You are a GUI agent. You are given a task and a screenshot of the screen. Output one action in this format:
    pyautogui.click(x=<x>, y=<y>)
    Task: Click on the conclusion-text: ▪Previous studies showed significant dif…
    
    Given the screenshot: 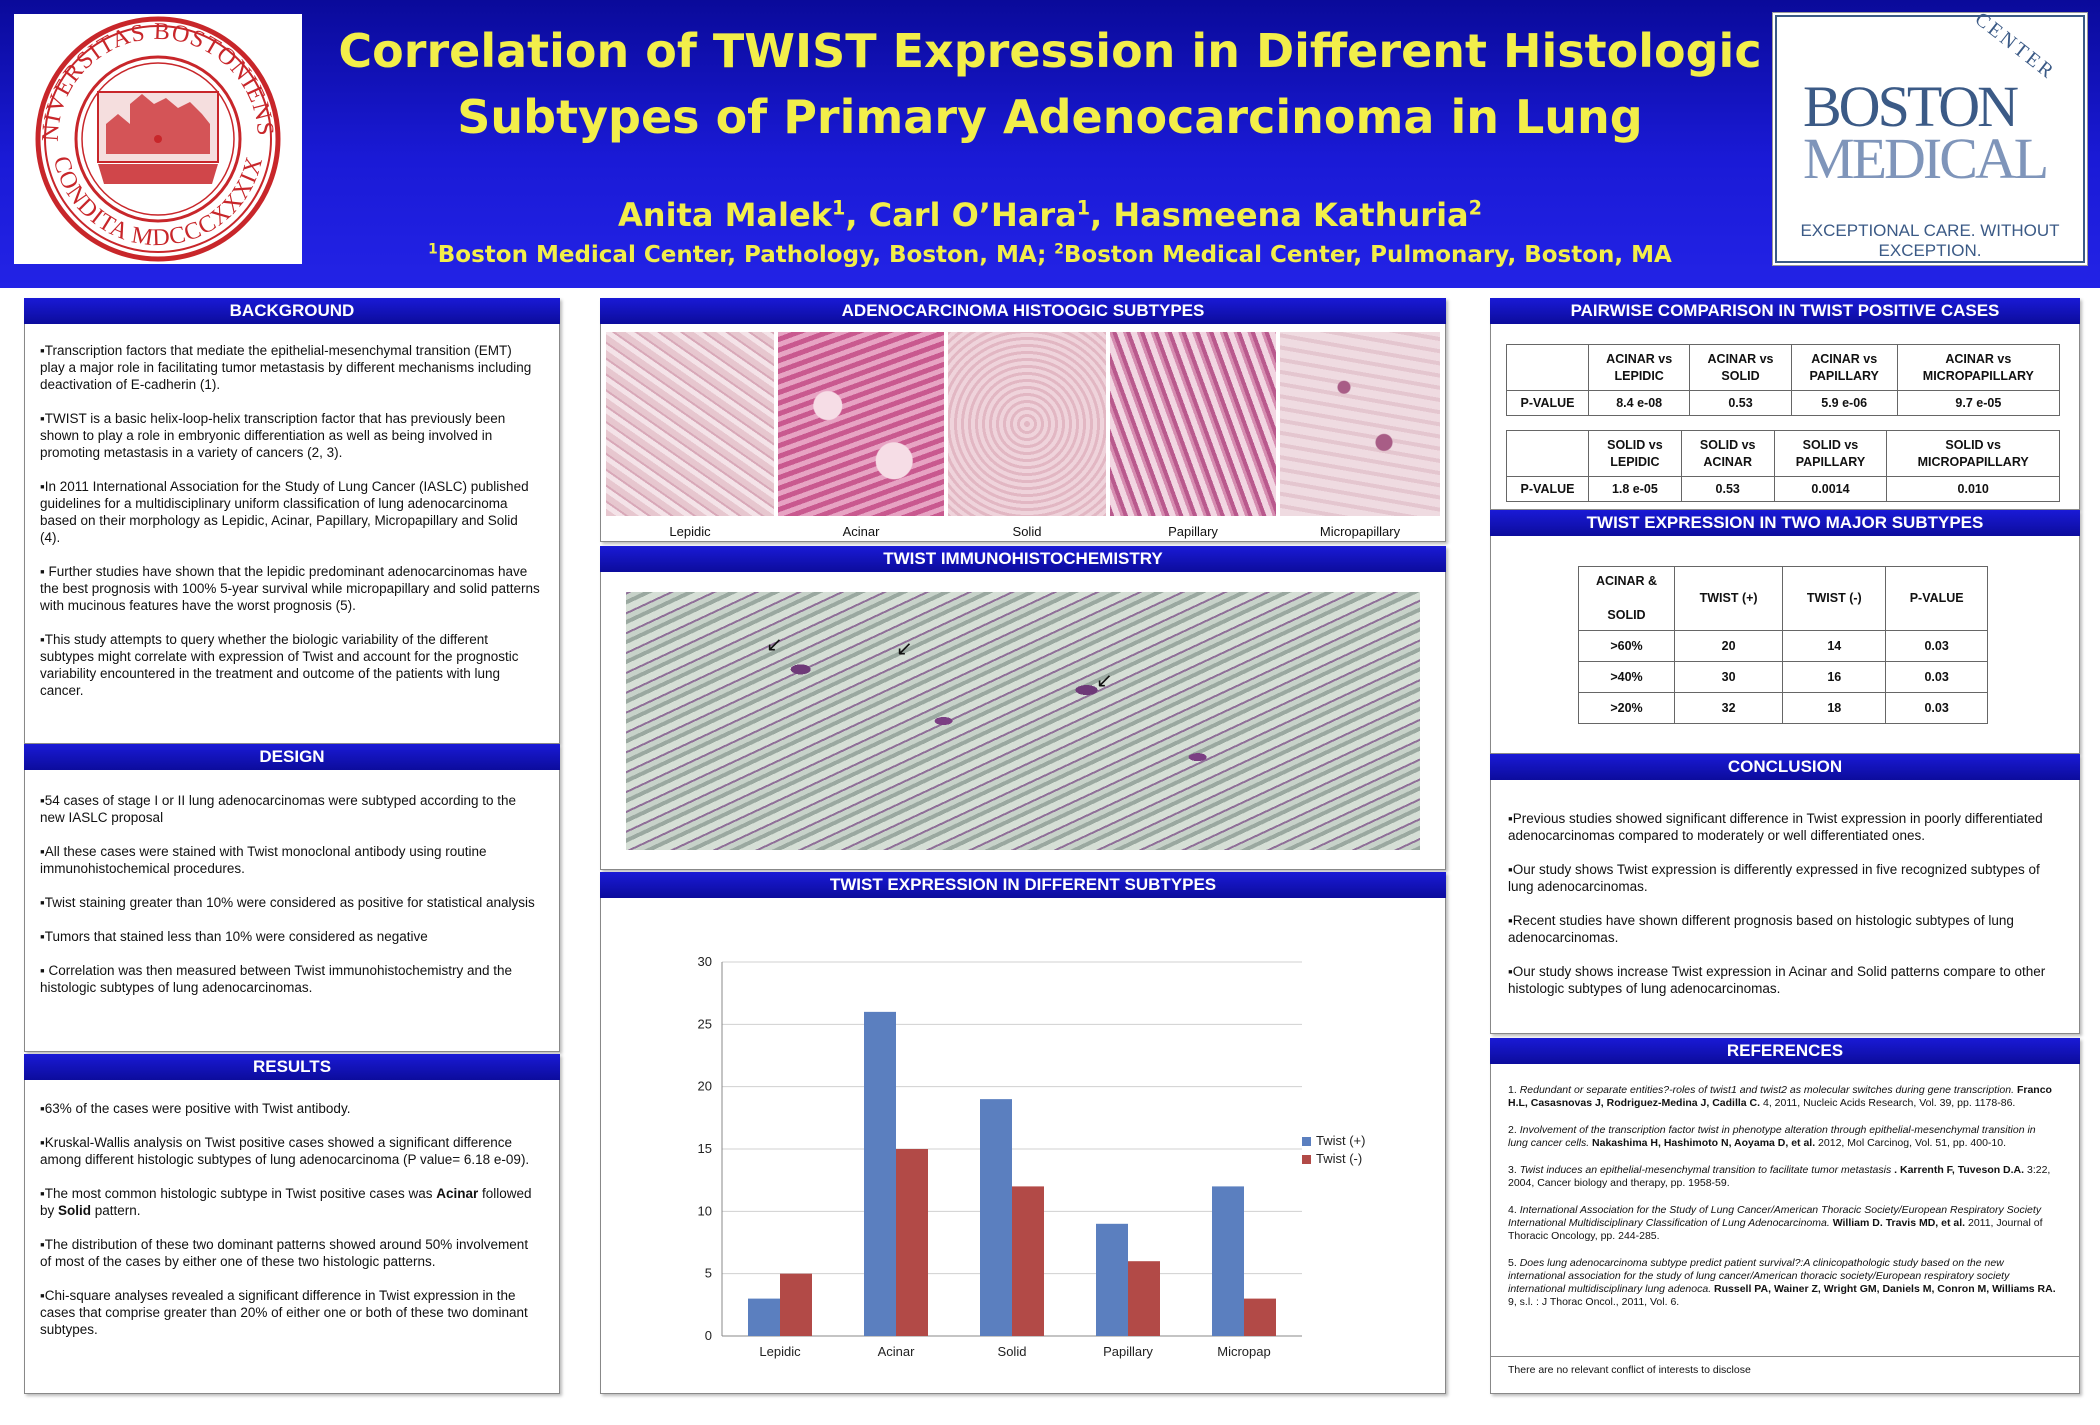 What is the action you would take?
    pyautogui.click(x=1777, y=903)
    